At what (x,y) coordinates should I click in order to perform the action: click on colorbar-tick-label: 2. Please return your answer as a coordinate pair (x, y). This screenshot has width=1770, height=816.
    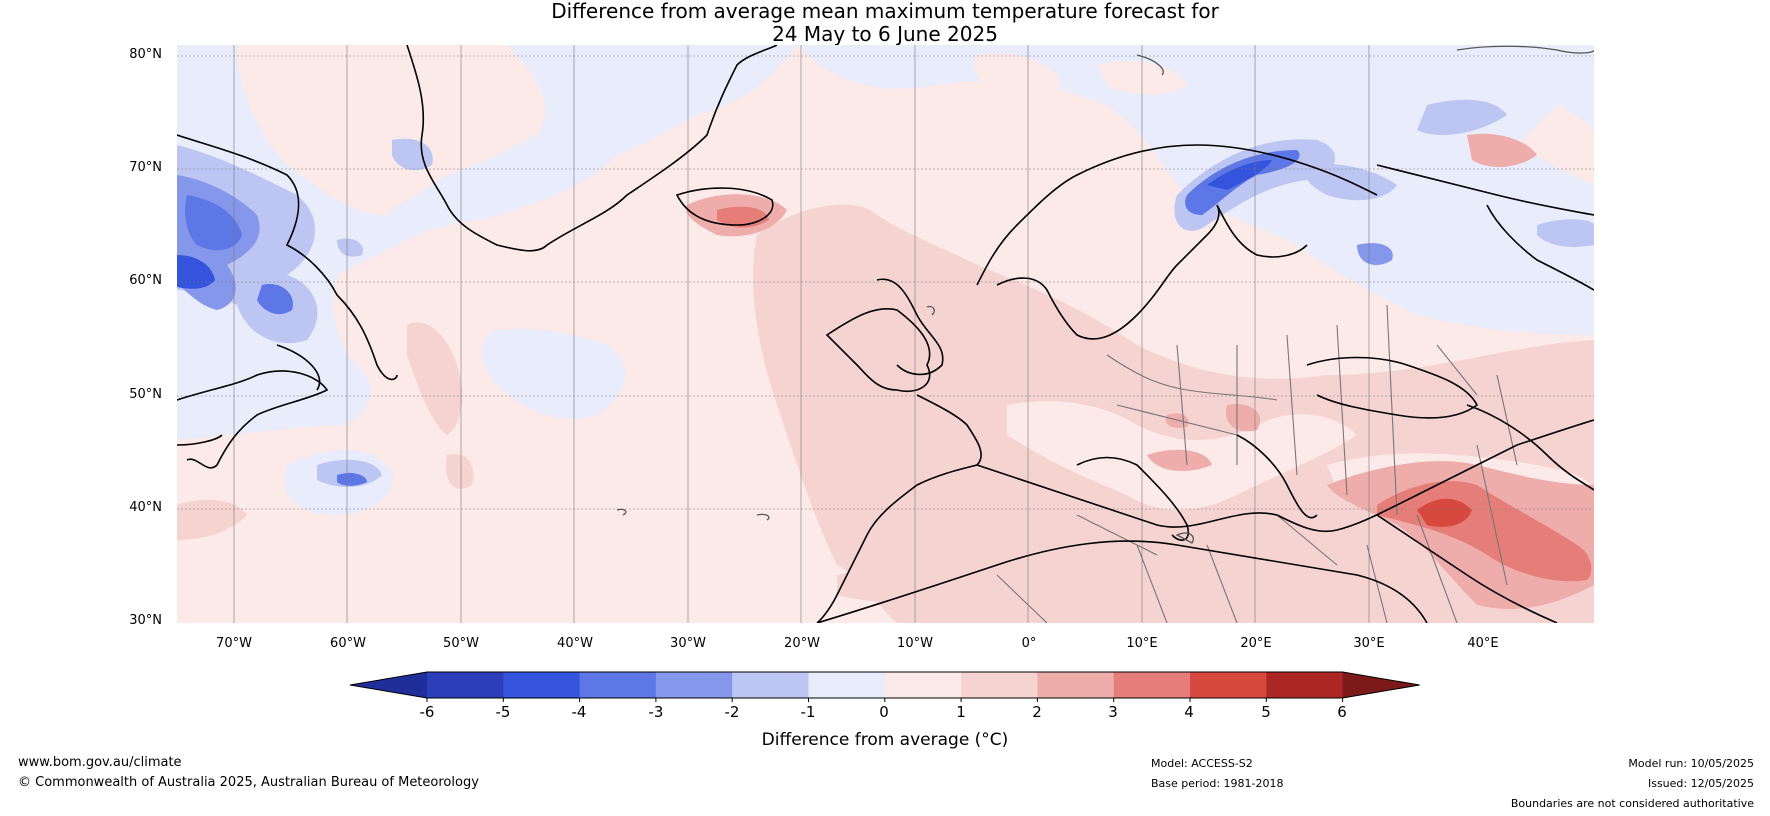
    Looking at the image, I should click on (1037, 712).